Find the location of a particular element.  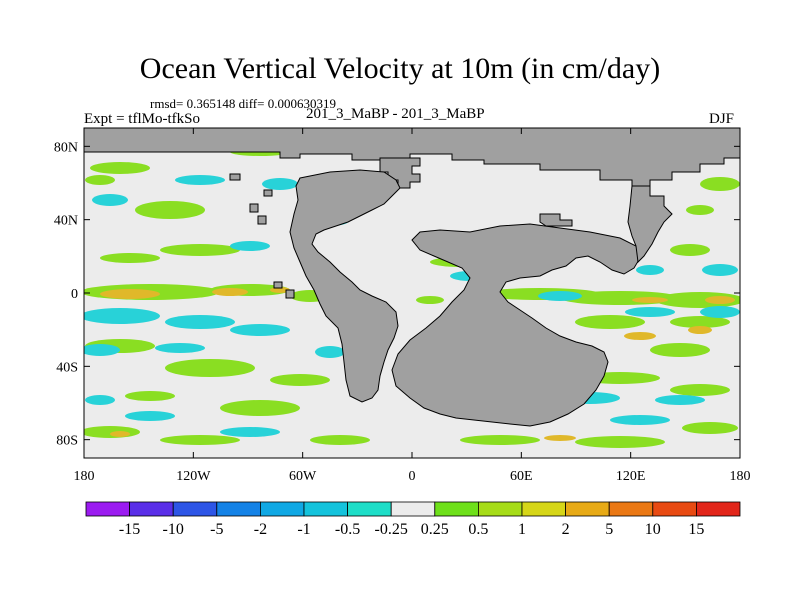

season-label: DJF is located at coordinates (722, 119).